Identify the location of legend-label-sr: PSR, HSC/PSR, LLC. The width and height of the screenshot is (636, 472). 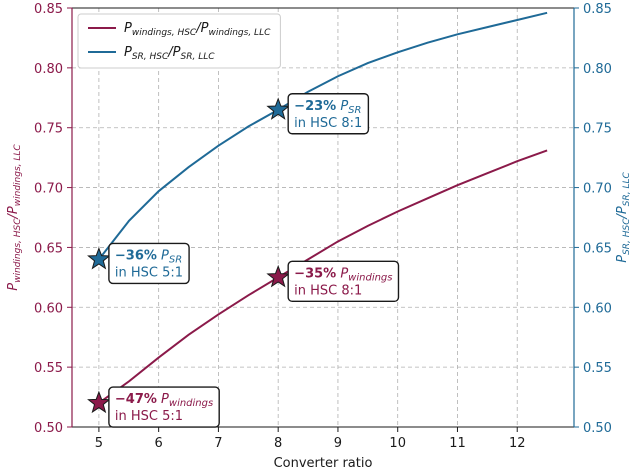
(169, 53).